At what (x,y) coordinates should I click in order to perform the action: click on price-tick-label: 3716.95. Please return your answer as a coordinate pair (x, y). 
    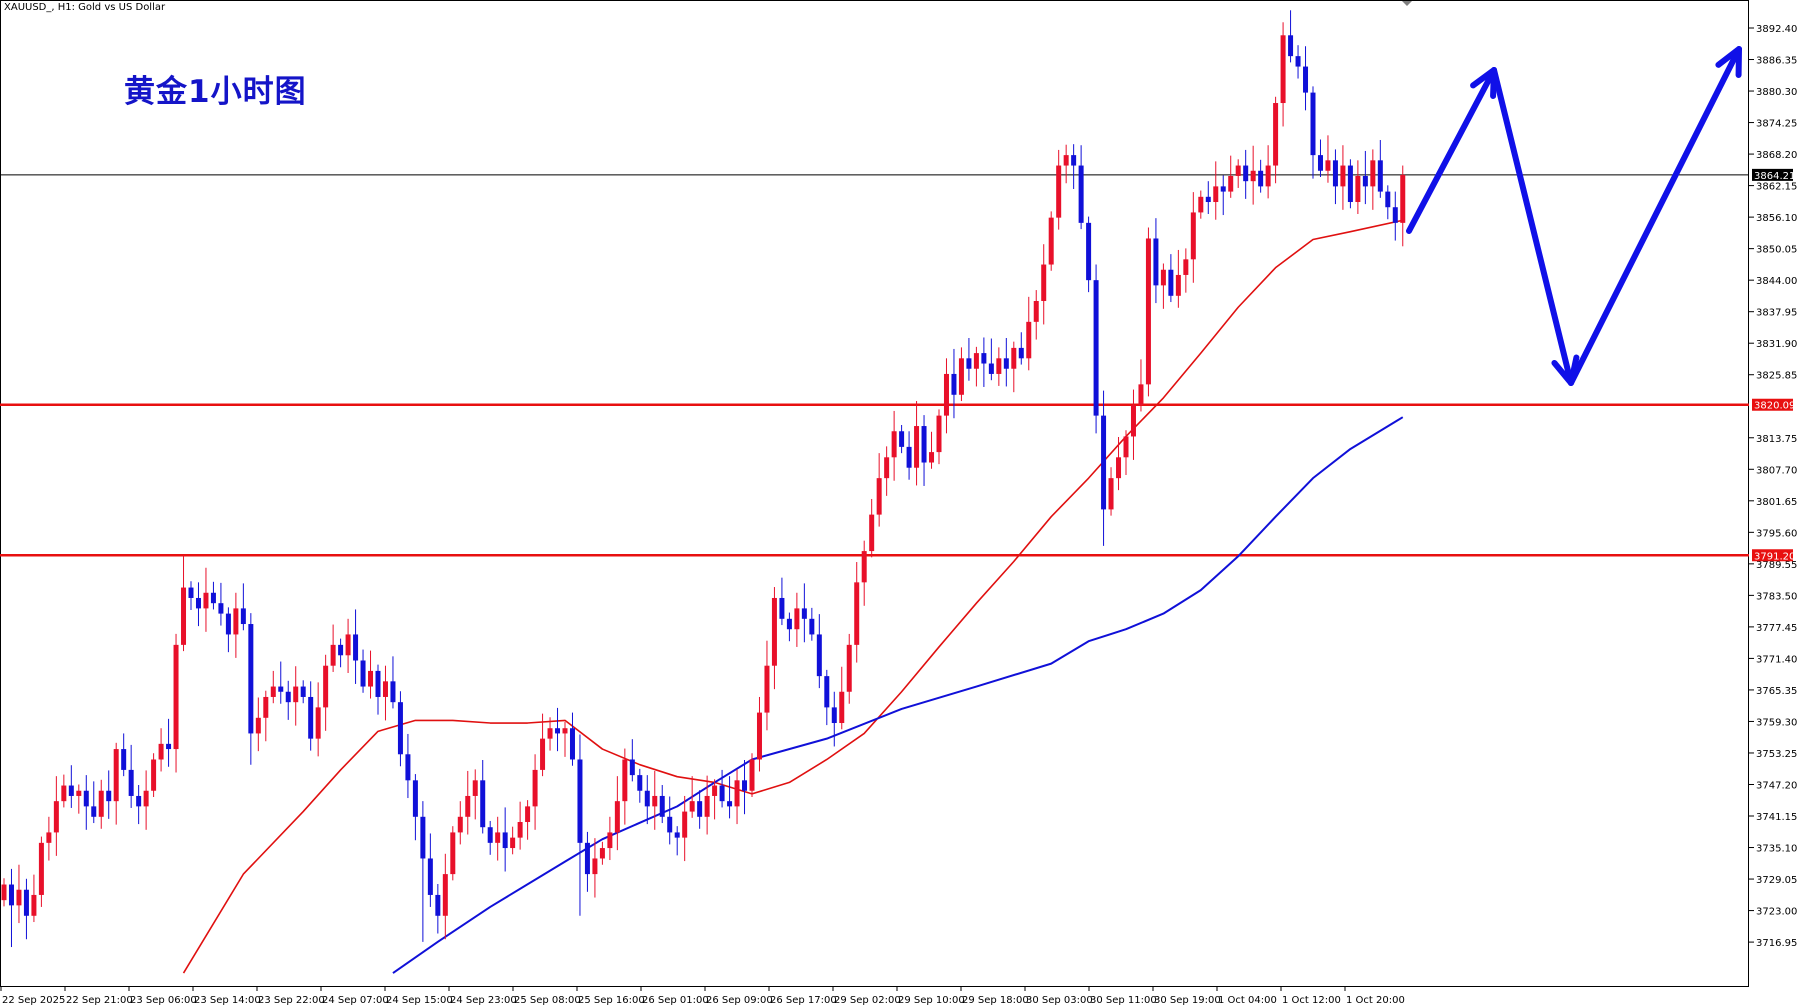
    Looking at the image, I should click on (1776, 943).